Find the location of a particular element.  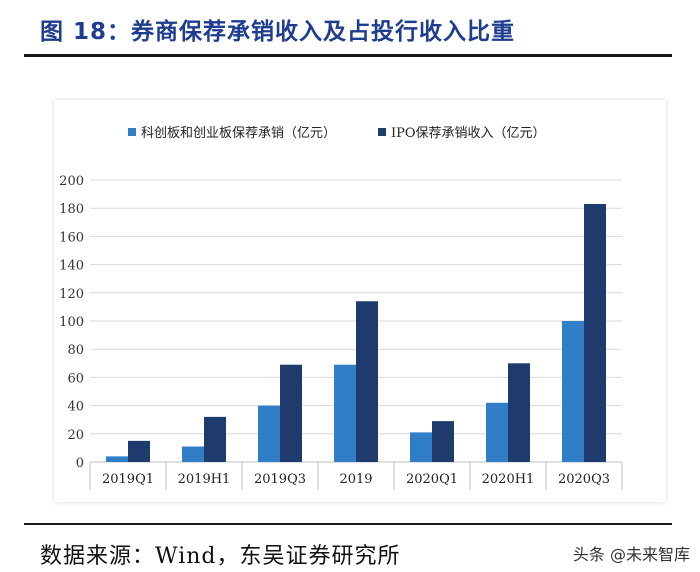

bar-star-chinext-2019Q3 is located at coordinates (269, 433).